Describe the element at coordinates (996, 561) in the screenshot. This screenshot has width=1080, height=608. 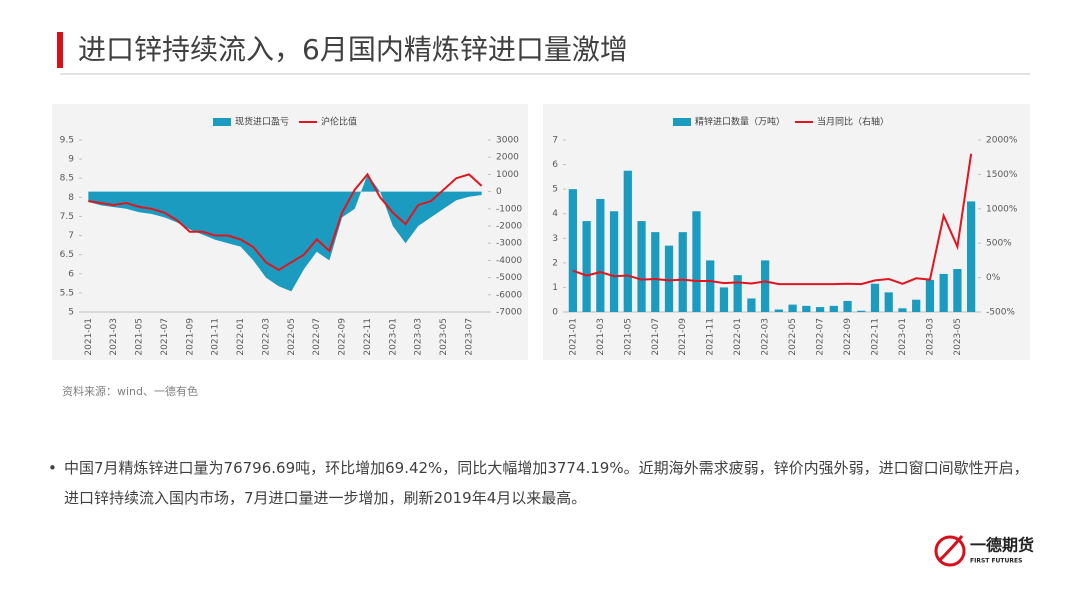
I see `logo-subtitle: FIRST FUTURES` at that location.